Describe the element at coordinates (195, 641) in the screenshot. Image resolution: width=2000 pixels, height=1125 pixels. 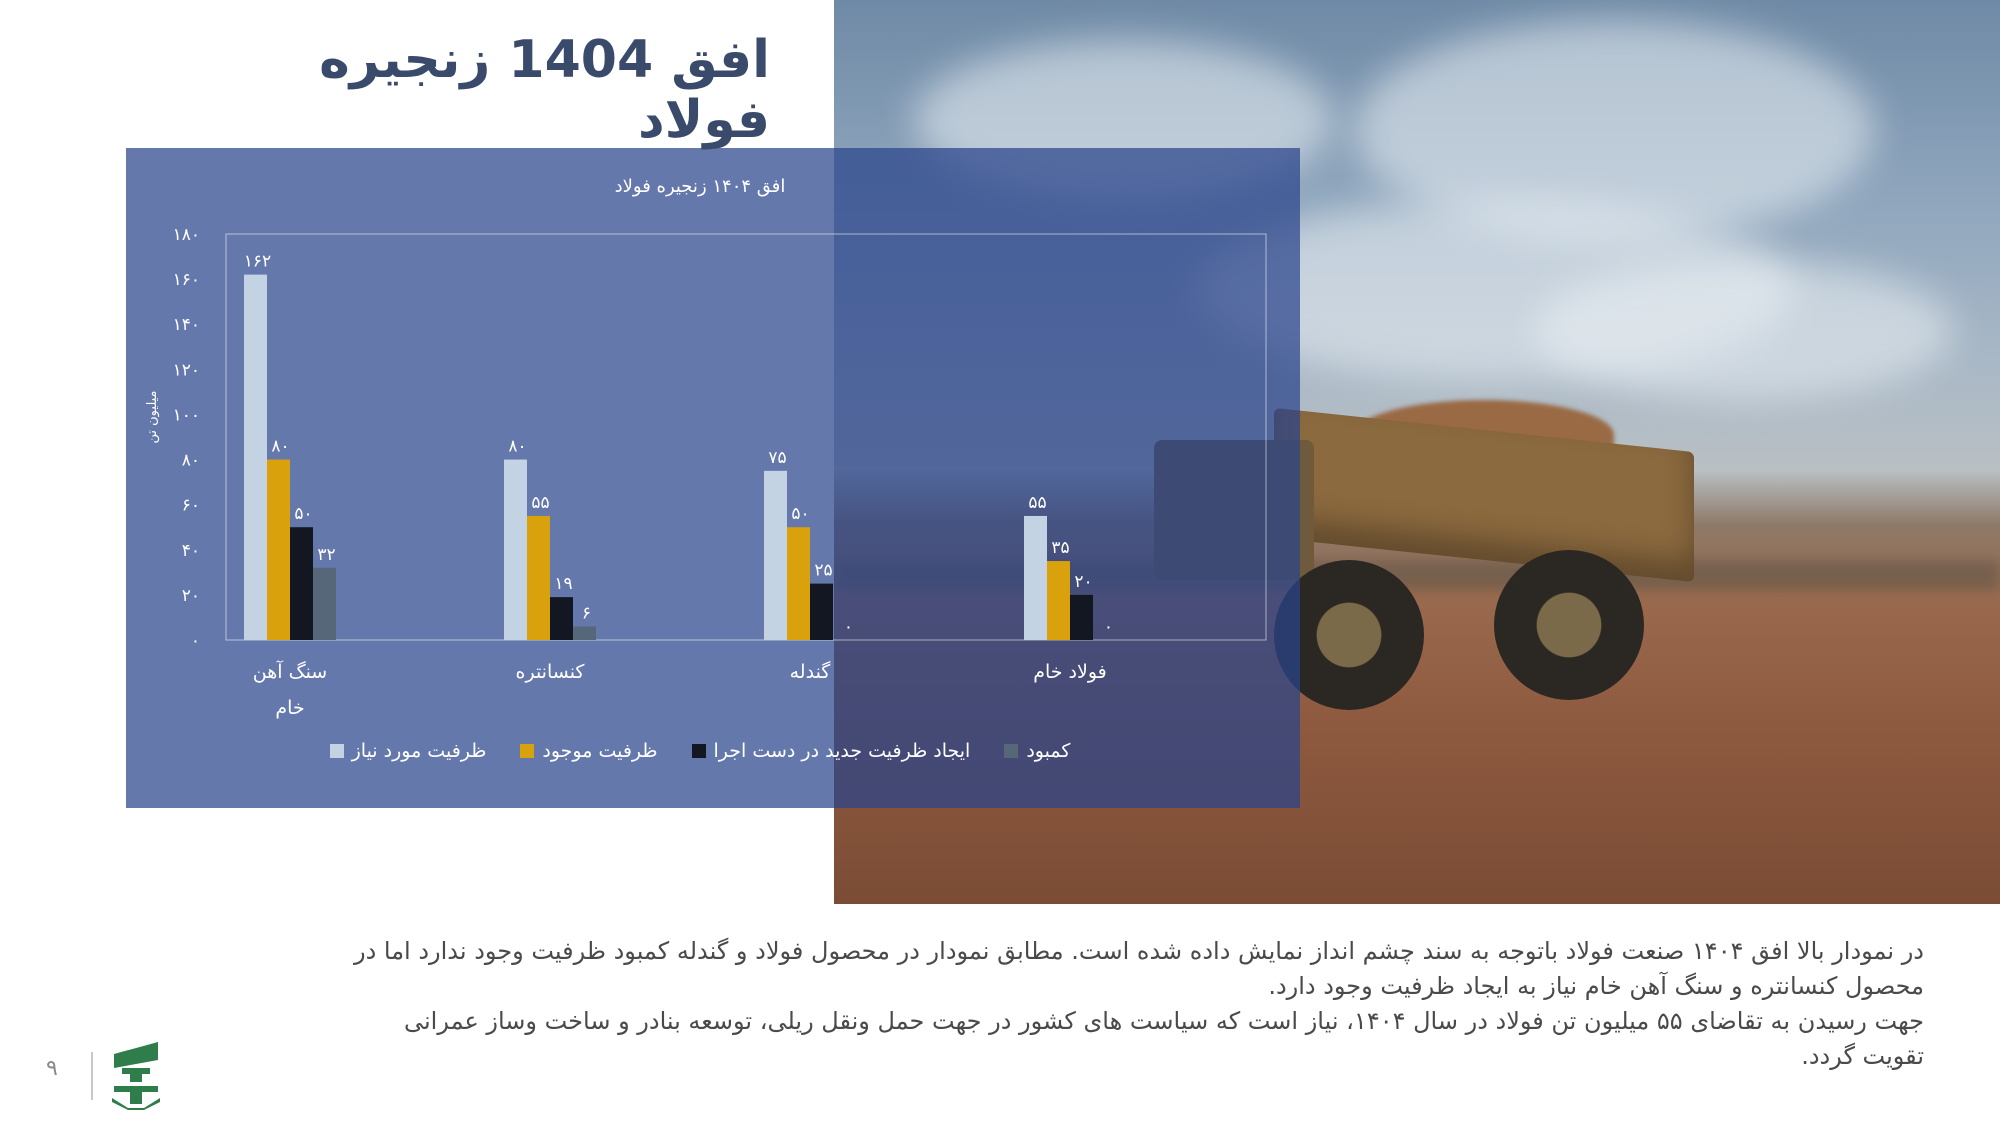
I see `y-tick-label: ۰` at that location.